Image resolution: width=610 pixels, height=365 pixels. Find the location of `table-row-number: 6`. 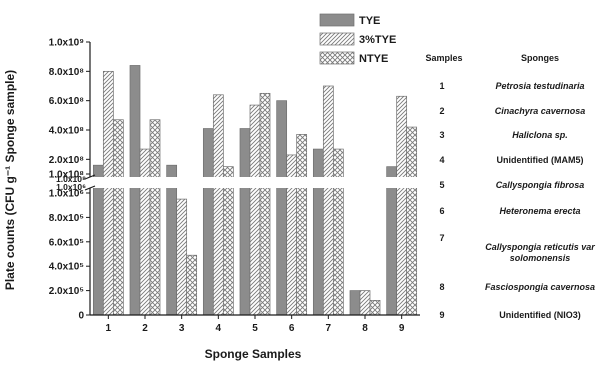

table-row-number: 6 is located at coordinates (441, 211).